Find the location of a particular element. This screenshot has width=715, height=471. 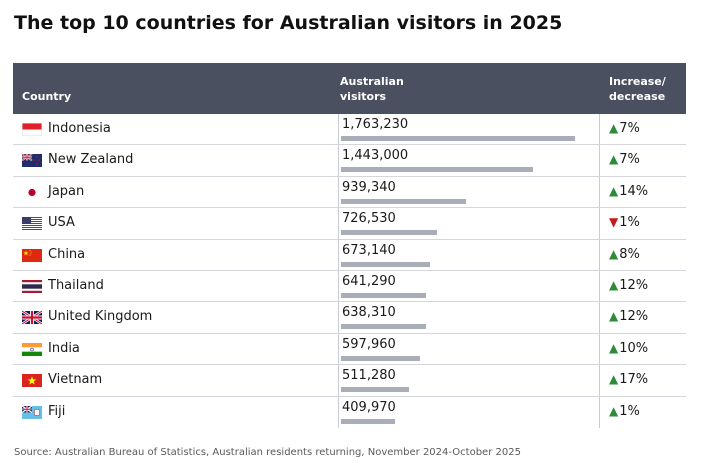

country-name: New Zealand is located at coordinates (91, 160).